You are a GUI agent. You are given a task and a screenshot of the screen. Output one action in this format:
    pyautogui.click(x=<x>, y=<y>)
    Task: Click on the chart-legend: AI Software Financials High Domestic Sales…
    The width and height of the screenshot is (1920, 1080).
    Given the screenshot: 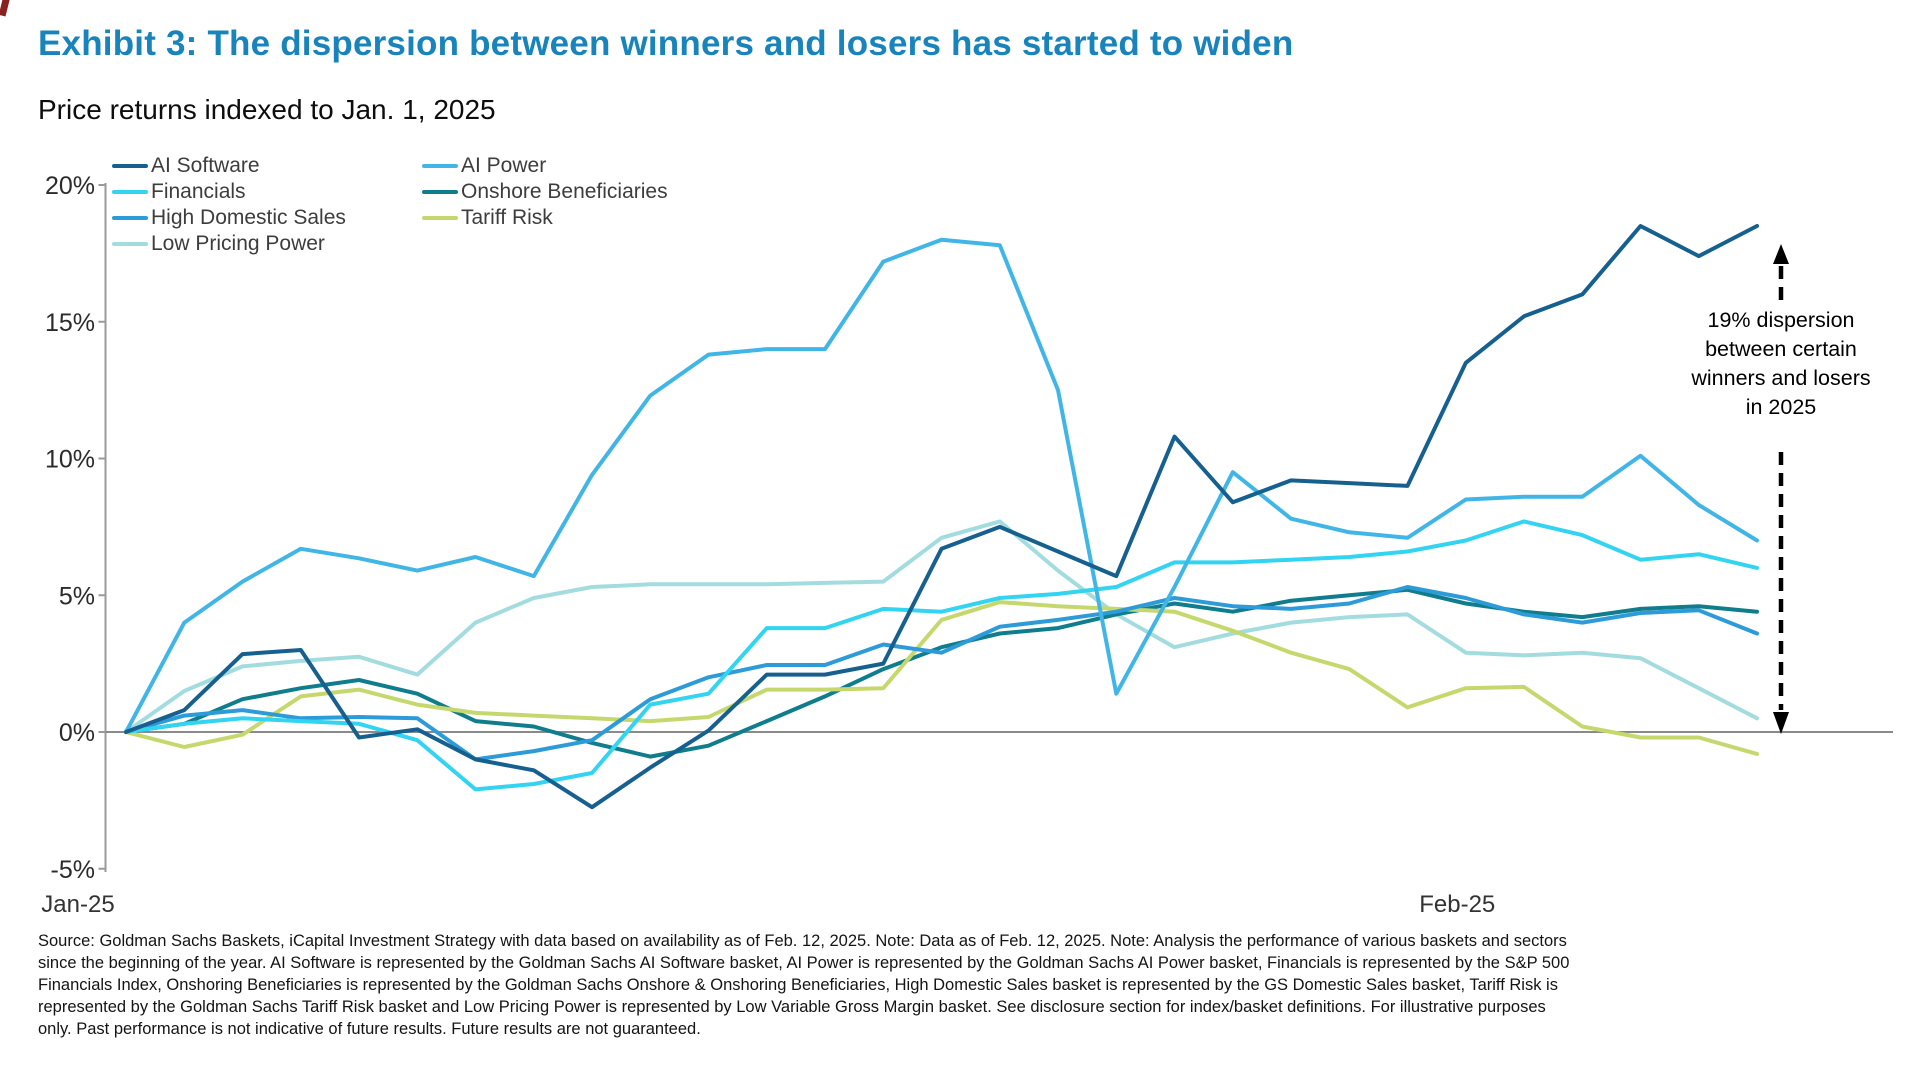 What is the action you would take?
    pyautogui.click(x=417, y=205)
    